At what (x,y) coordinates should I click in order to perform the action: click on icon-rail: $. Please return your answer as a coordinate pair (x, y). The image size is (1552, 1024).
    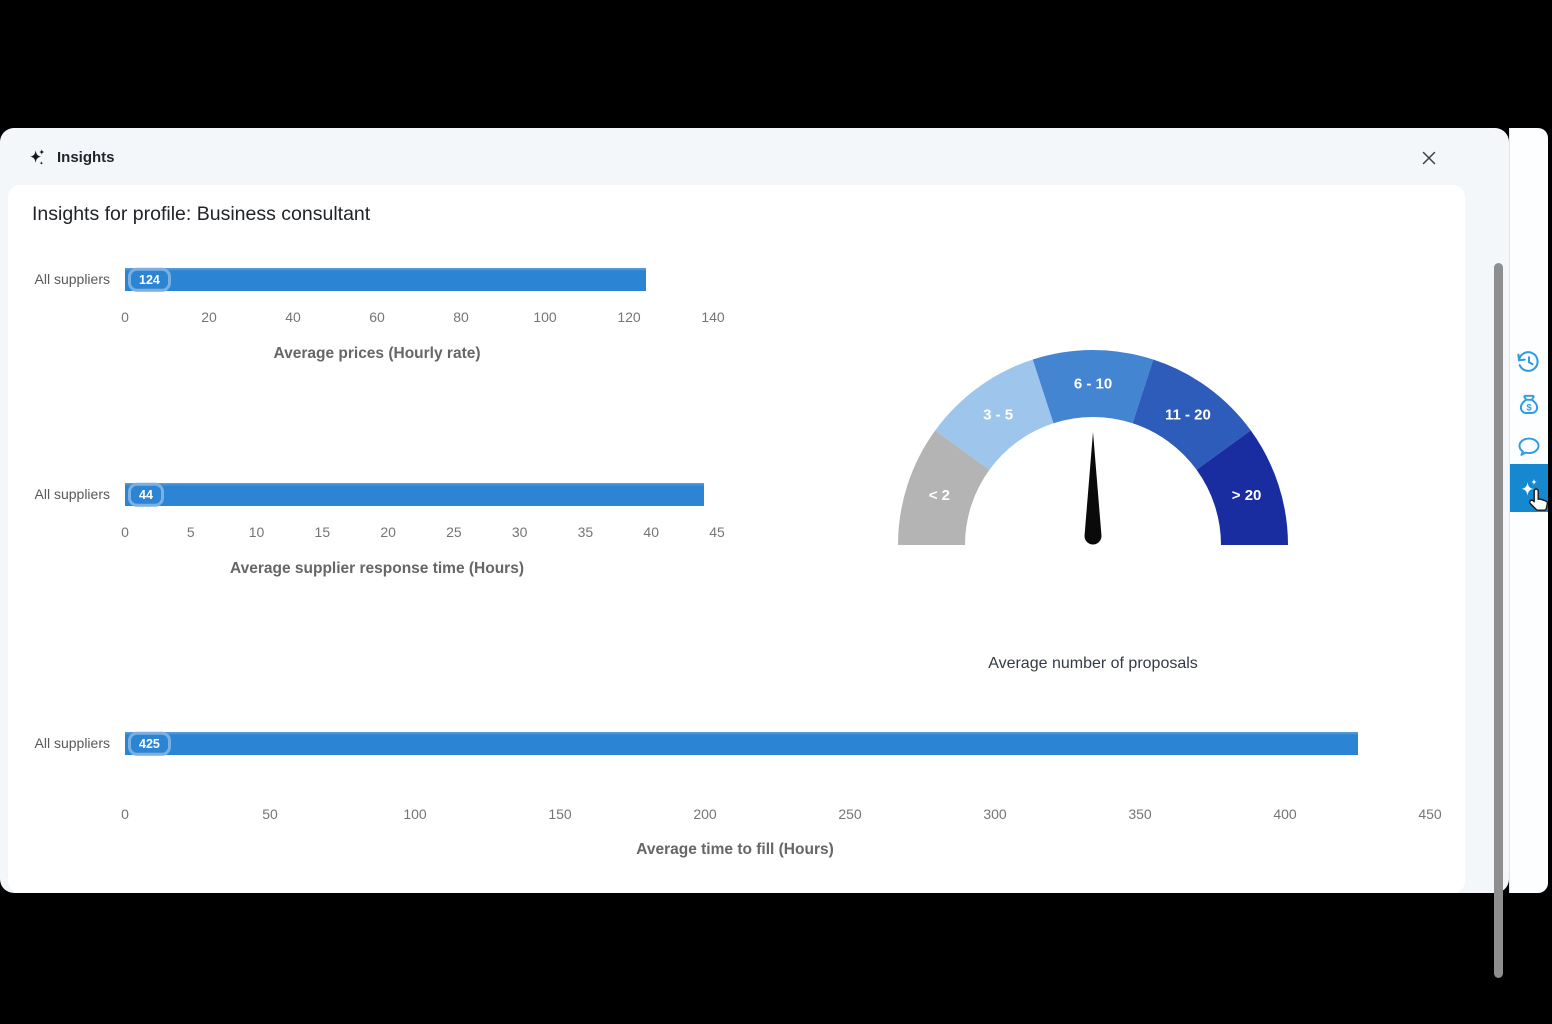
    Looking at the image, I should click on (1528, 510).